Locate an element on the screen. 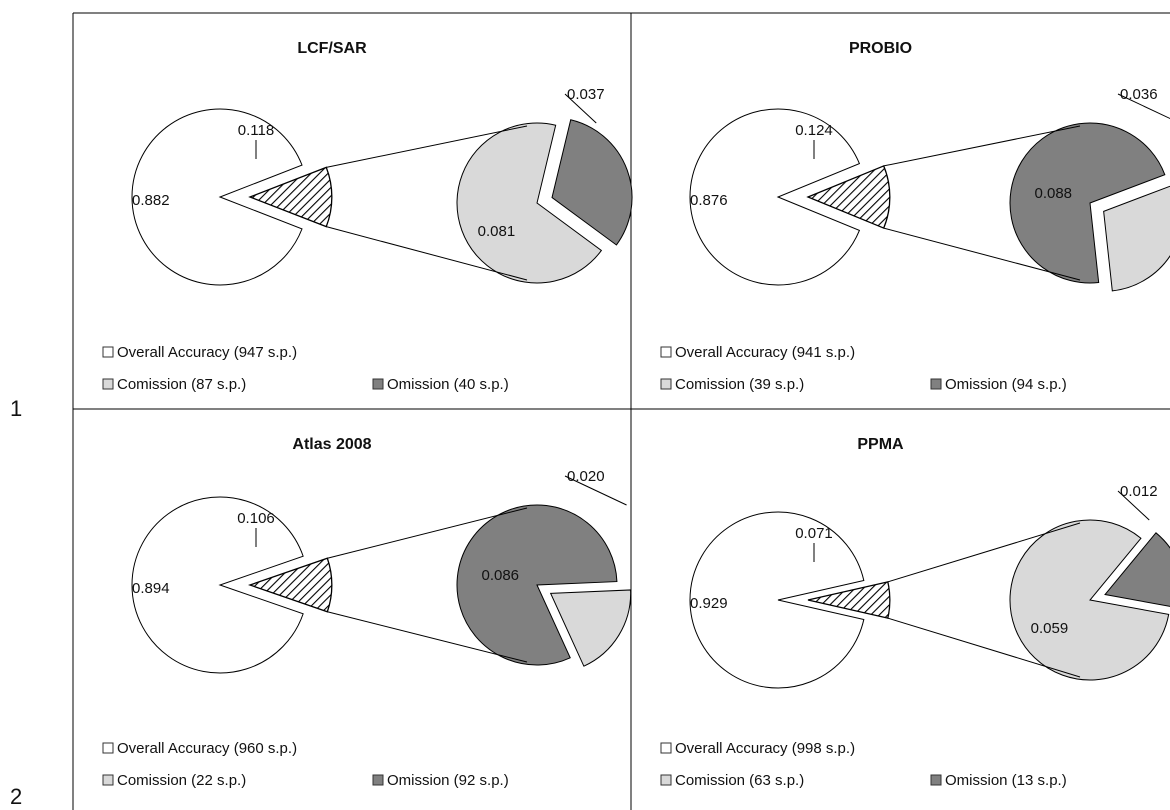  legend-label-accuracy: Overall Accuracy (960 s.p.) is located at coordinates (207, 748).